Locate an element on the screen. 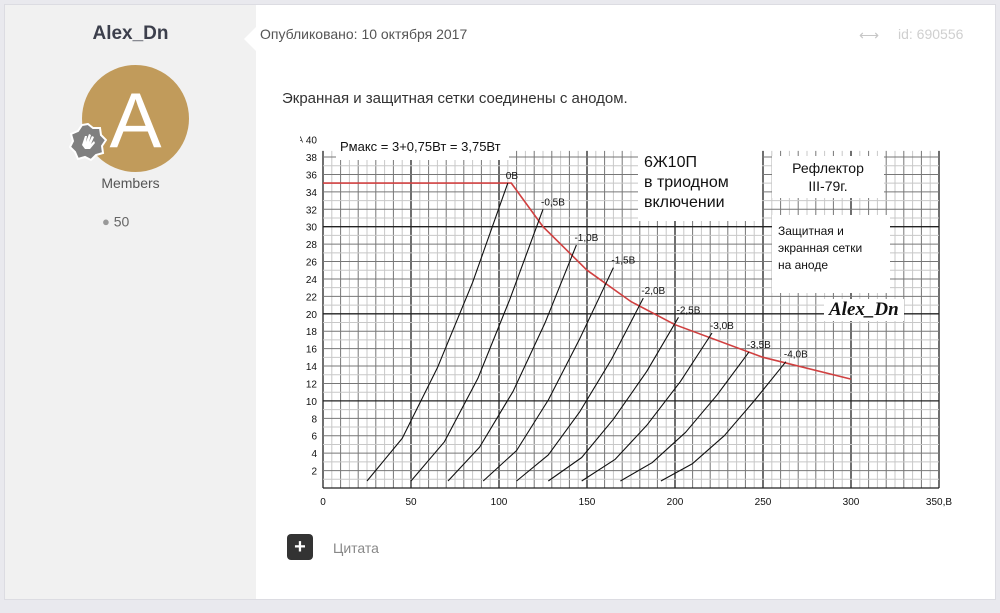  y-tick-label: 38 is located at coordinates (312, 158).